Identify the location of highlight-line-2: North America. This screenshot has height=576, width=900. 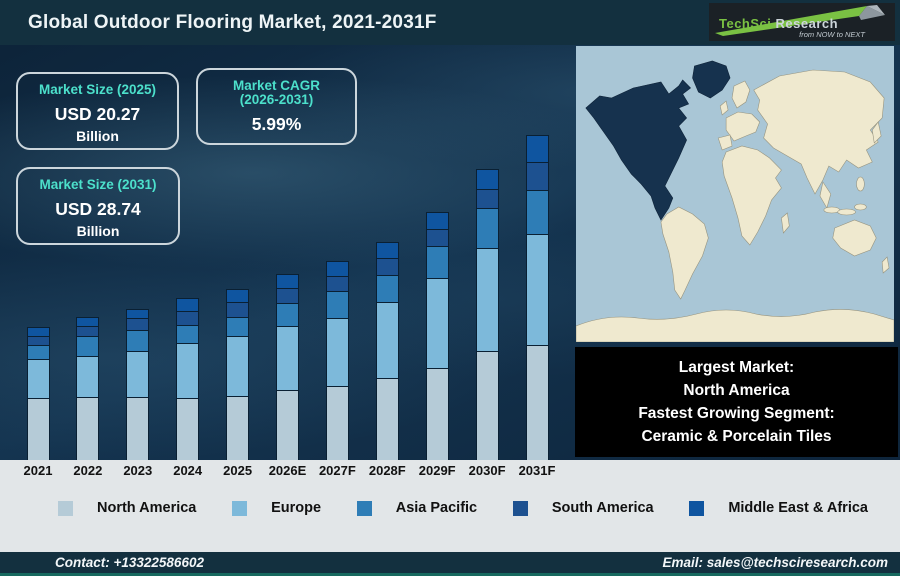
(736, 390).